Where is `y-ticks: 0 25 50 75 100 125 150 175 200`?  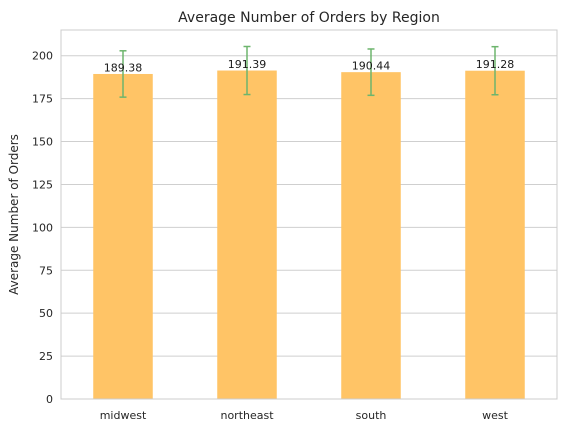 y-ticks: 0 25 50 75 100 125 150 175 200 is located at coordinates (42, 228).